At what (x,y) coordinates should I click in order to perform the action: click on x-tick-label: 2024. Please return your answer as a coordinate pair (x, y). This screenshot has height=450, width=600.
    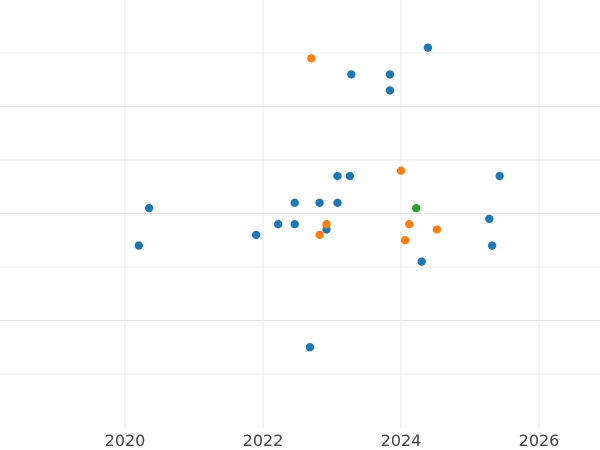
    Looking at the image, I should click on (401, 440).